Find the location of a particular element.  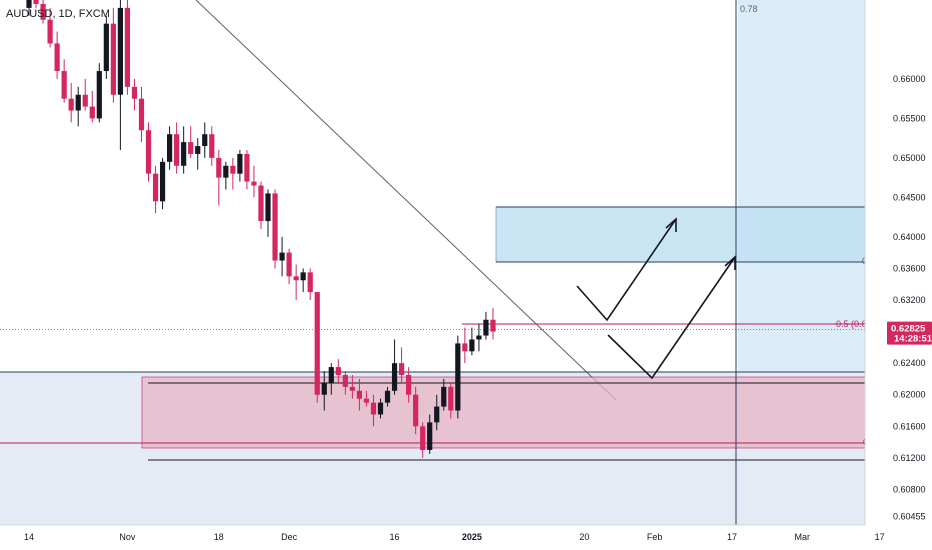

price-tick-label: 0.63600 is located at coordinates (909, 268).